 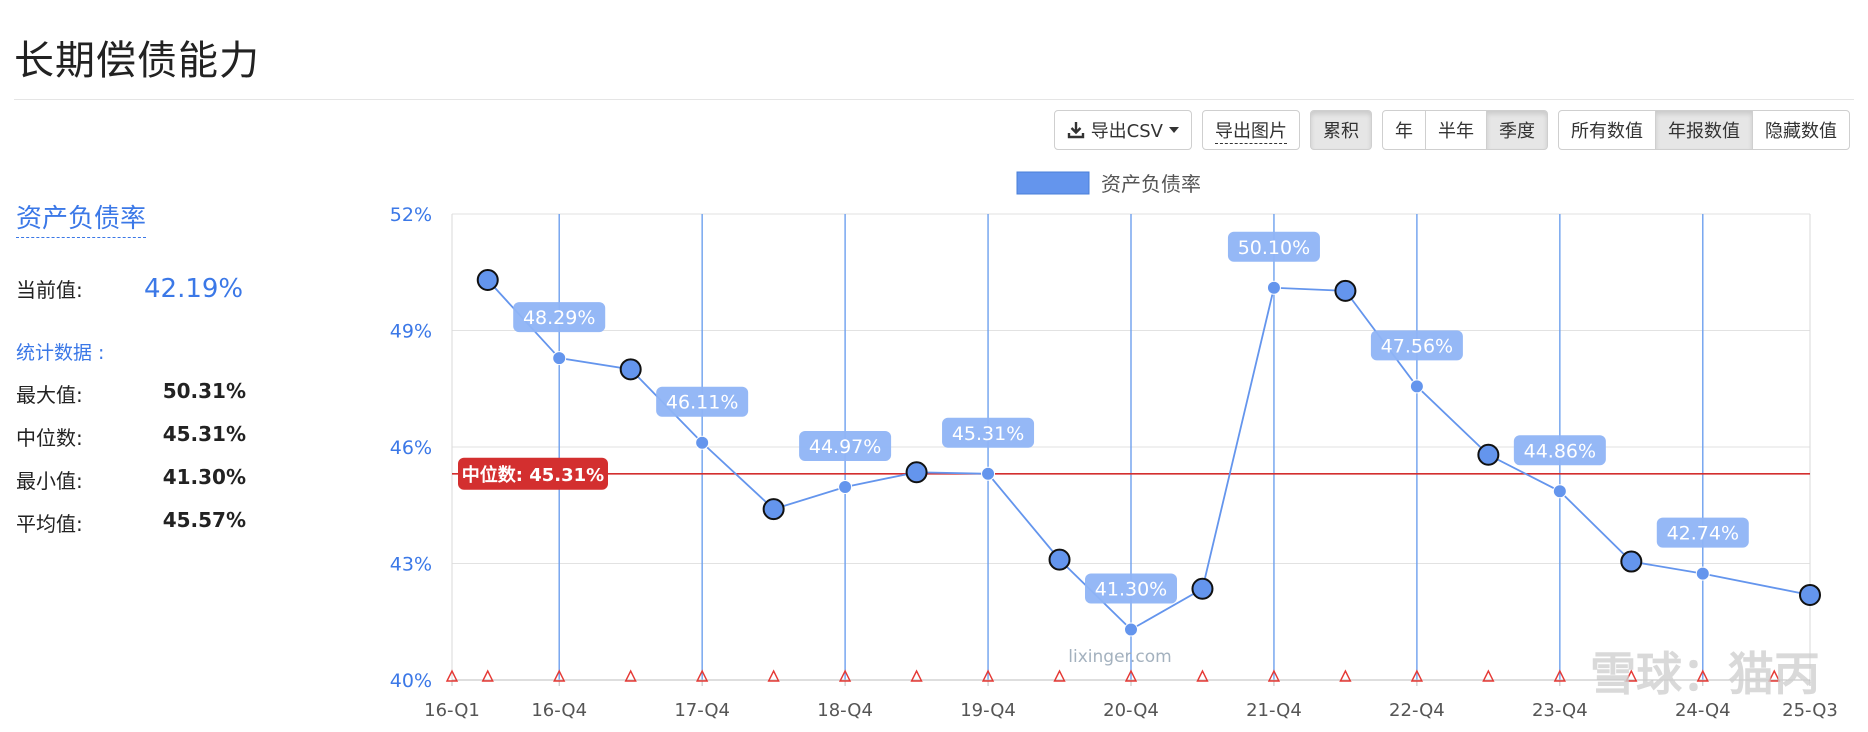 I want to click on chart-toolbar: 导出CSV 导出图片 累积 年 半年 季度 所有数值 年报数值 隐藏数值, so click(x=1451, y=130).